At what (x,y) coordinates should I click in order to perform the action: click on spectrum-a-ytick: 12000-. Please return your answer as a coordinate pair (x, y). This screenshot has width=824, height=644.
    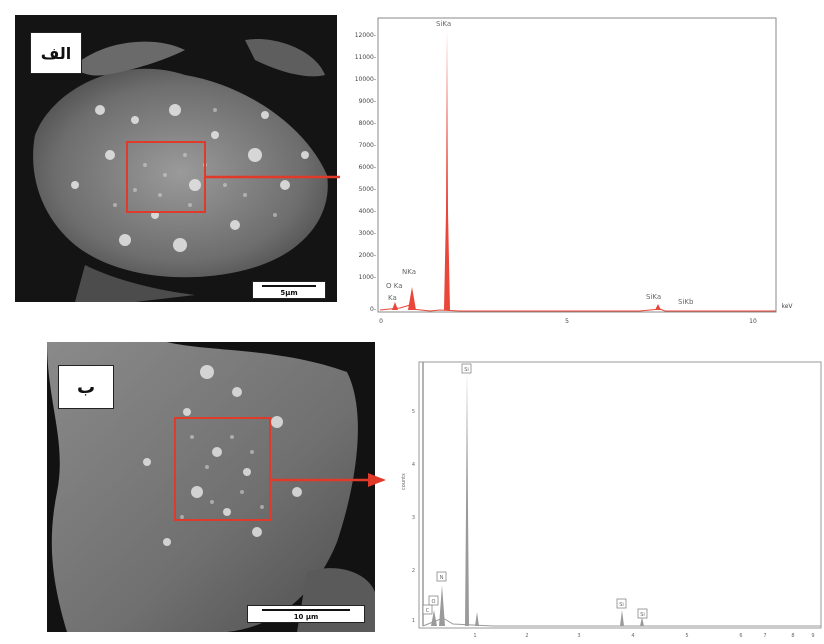
    Looking at the image, I should click on (365, 35).